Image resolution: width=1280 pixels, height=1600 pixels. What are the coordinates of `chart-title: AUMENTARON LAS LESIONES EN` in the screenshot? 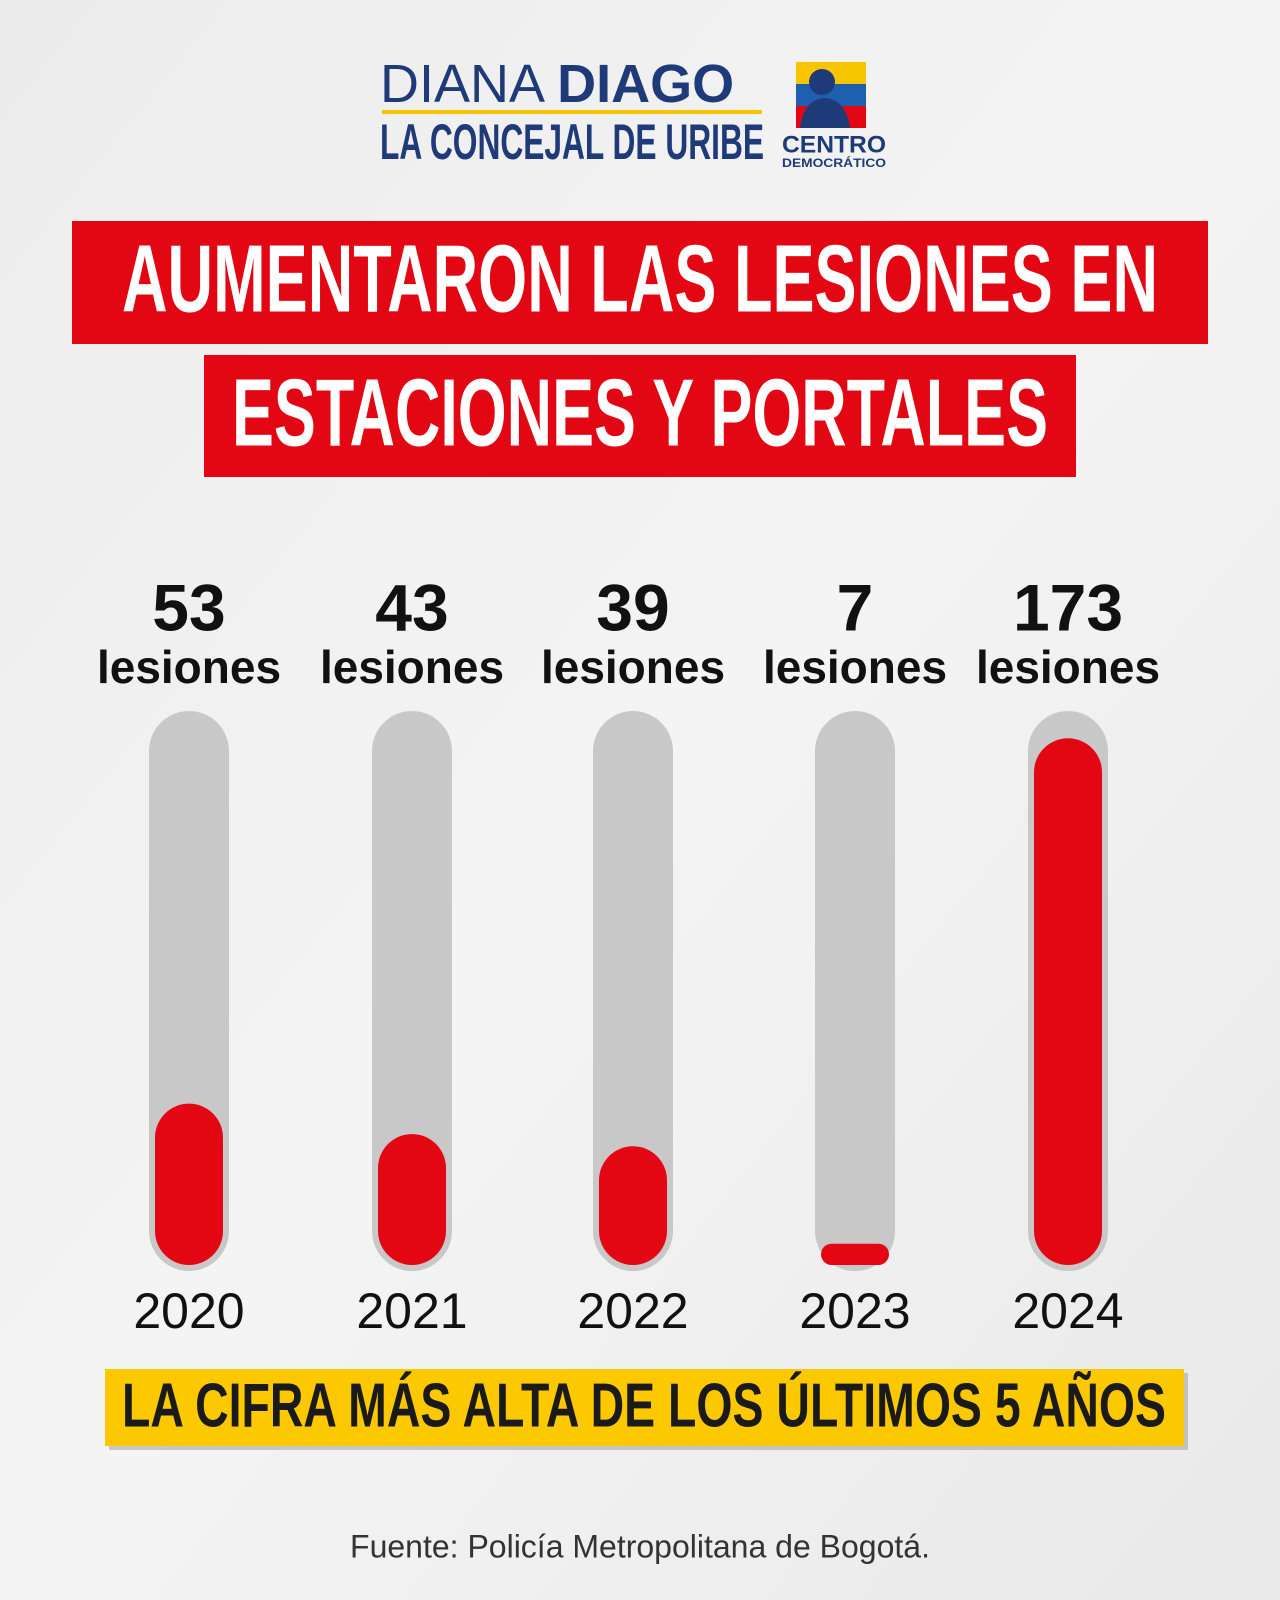 It's located at (640, 278).